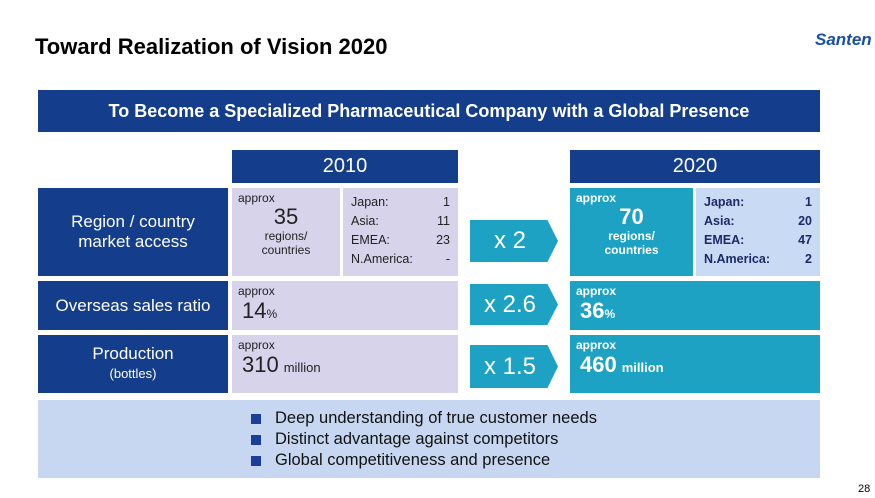 The image size is (875, 498). I want to click on value-line: 14%, so click(345, 312).